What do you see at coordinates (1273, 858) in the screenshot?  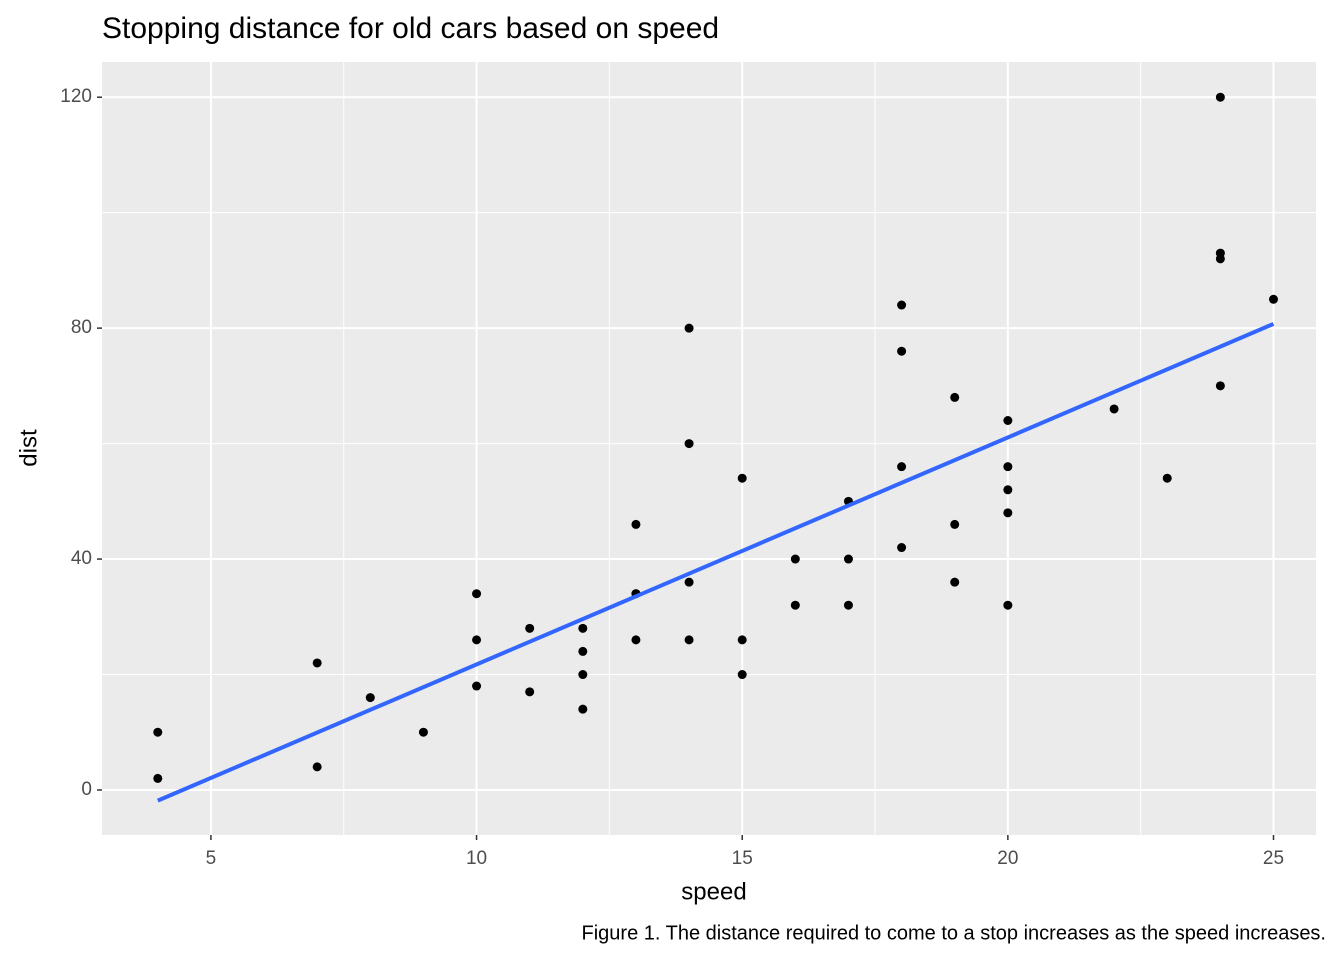 I see `x-tick-label: 25` at bounding box center [1273, 858].